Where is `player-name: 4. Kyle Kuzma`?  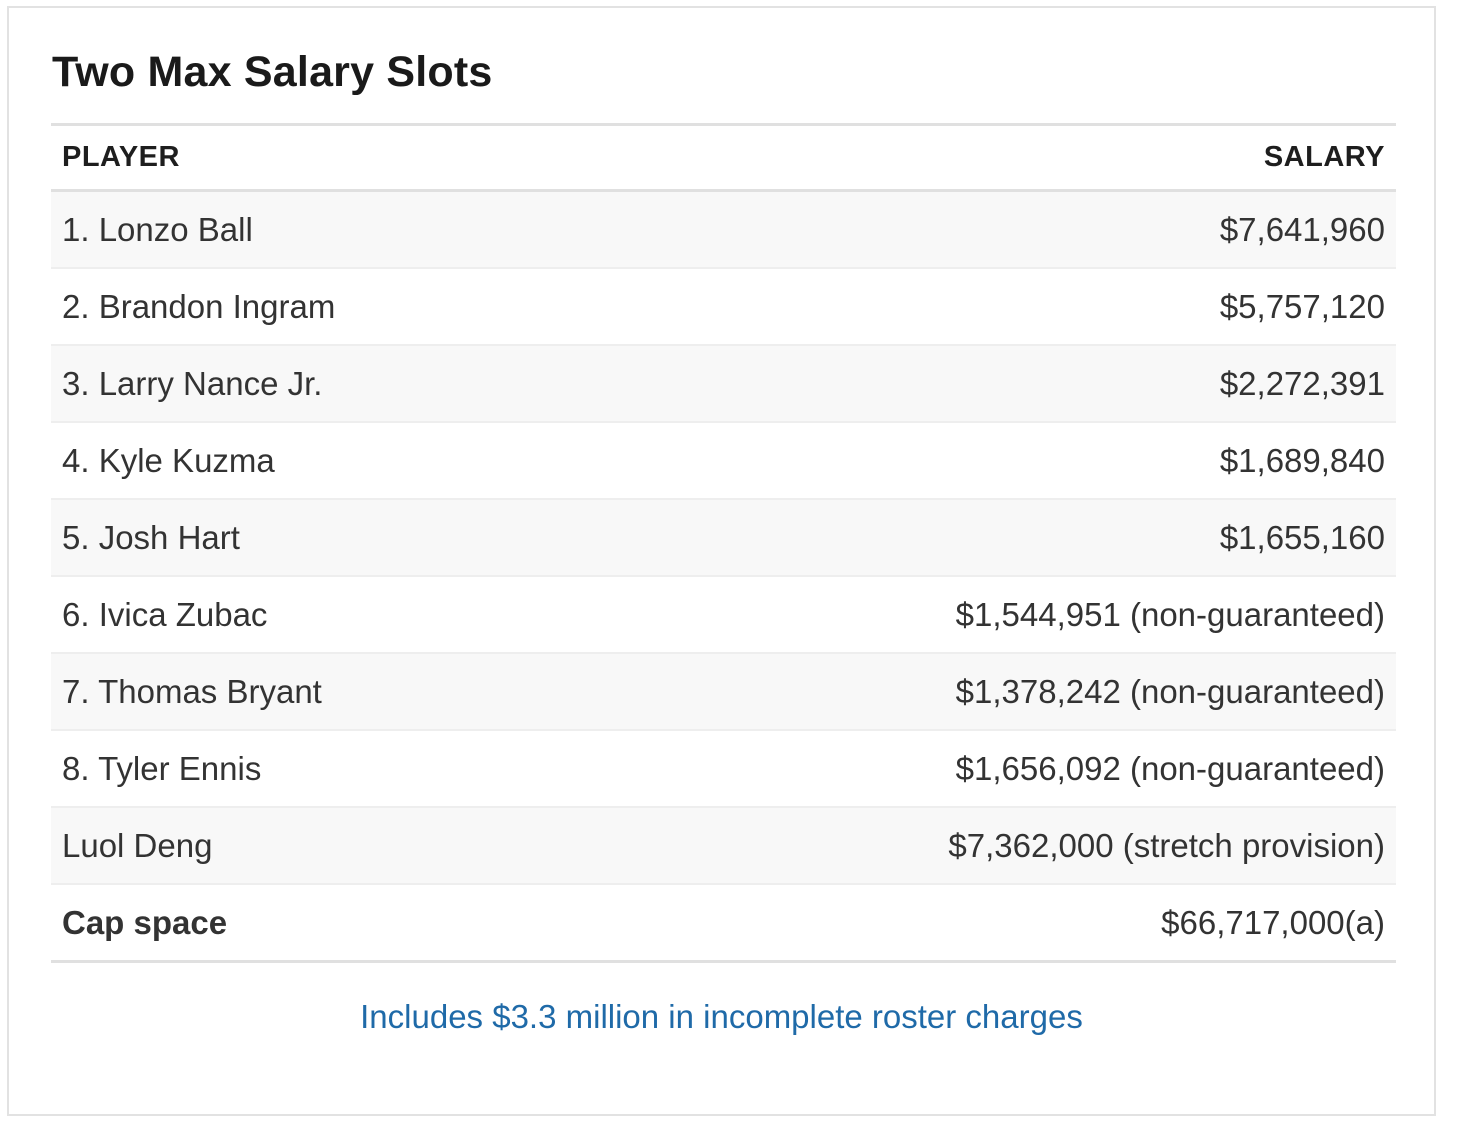 player-name: 4. Kyle Kuzma is located at coordinates (168, 460).